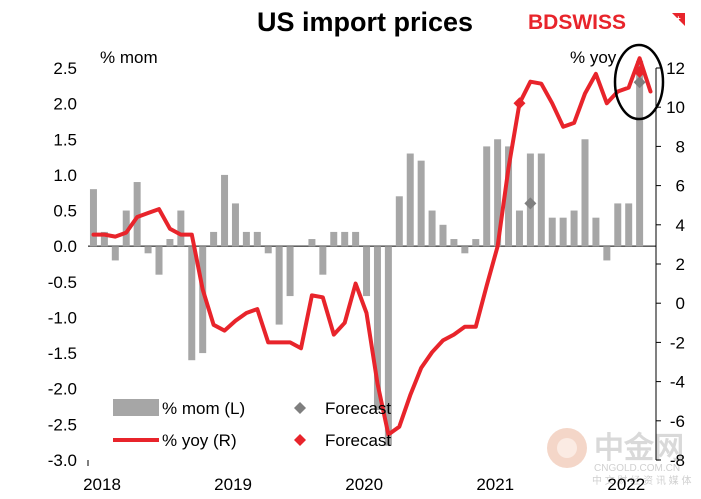 This screenshot has height=499, width=701. Describe the element at coordinates (680, 146) in the screenshot. I see `right-tick-label: 8` at that location.